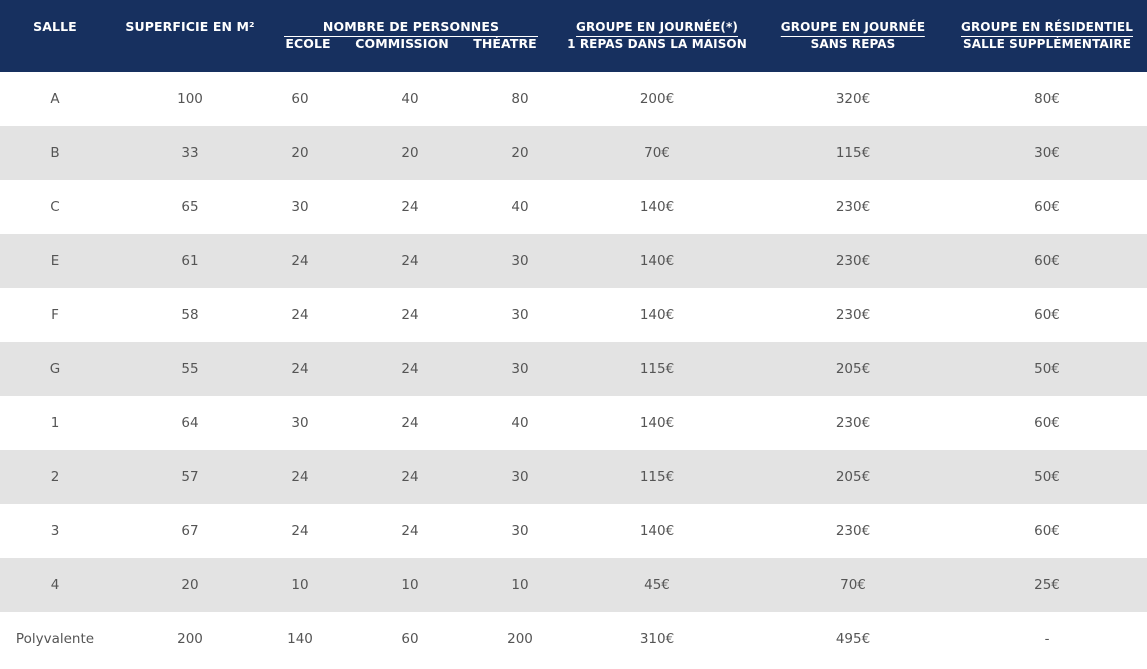 Image resolution: width=1147 pixels, height=669 pixels. What do you see at coordinates (300, 99) in the screenshot?
I see `cell-ecole: 60` at bounding box center [300, 99].